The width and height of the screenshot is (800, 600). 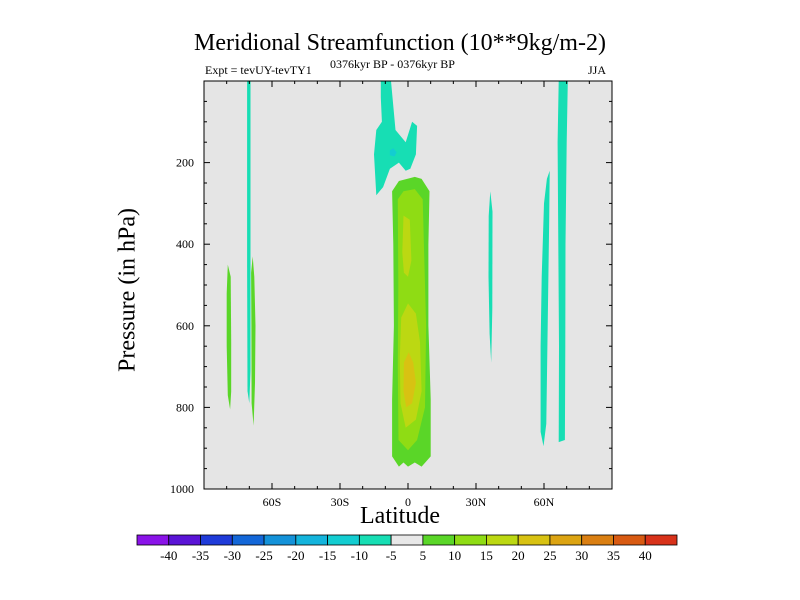 What do you see at coordinates (423, 555) in the screenshot?
I see `colorbar-label: 5` at bounding box center [423, 555].